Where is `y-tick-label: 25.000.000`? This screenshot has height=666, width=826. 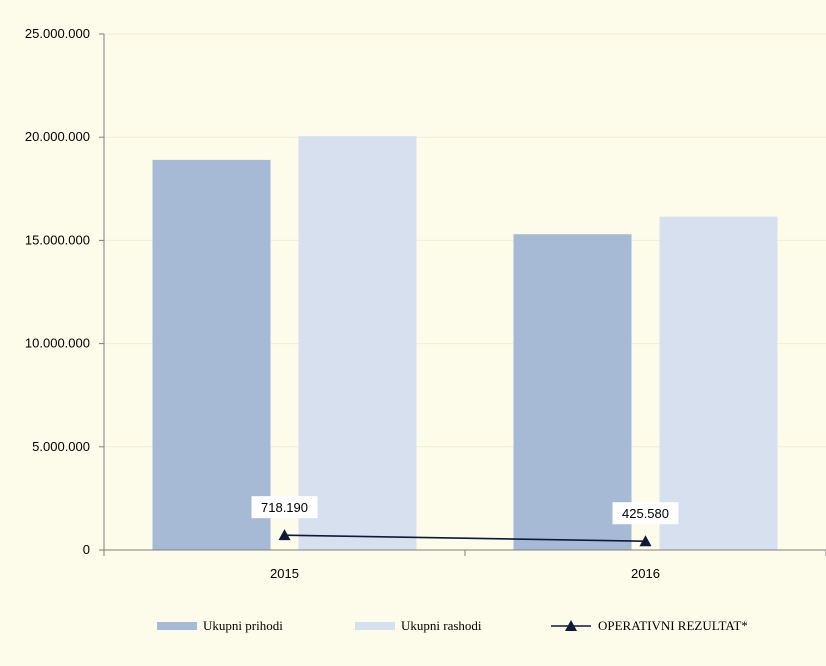 y-tick-label: 25.000.000 is located at coordinates (57, 33).